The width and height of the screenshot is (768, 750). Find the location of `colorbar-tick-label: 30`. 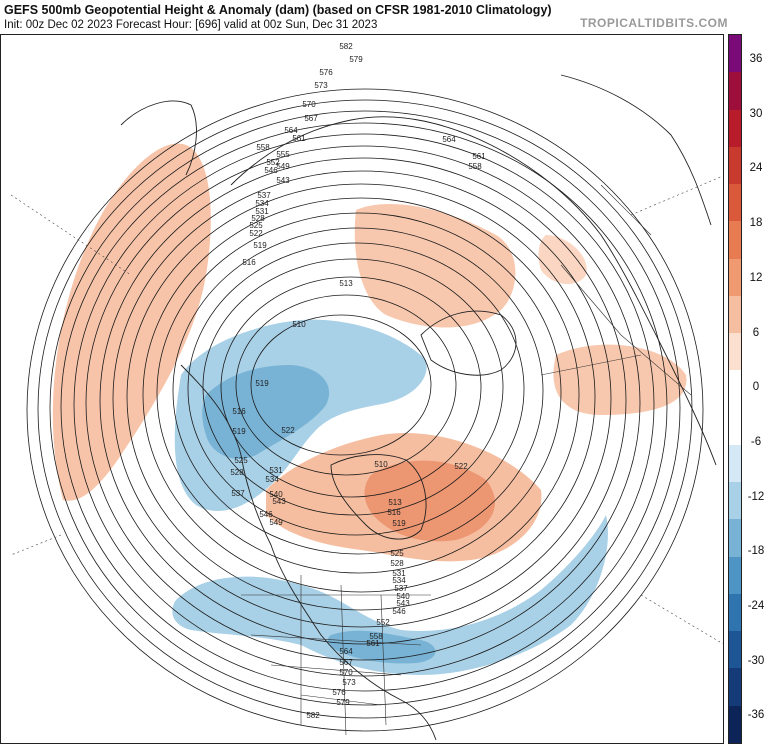

colorbar-tick-label: 30 is located at coordinates (756, 113).